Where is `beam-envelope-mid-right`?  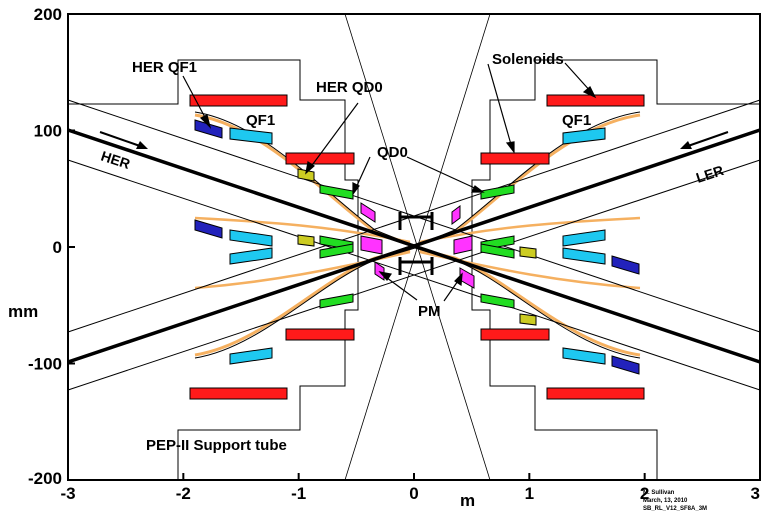 beam-envelope-mid-right is located at coordinates (530, 230).